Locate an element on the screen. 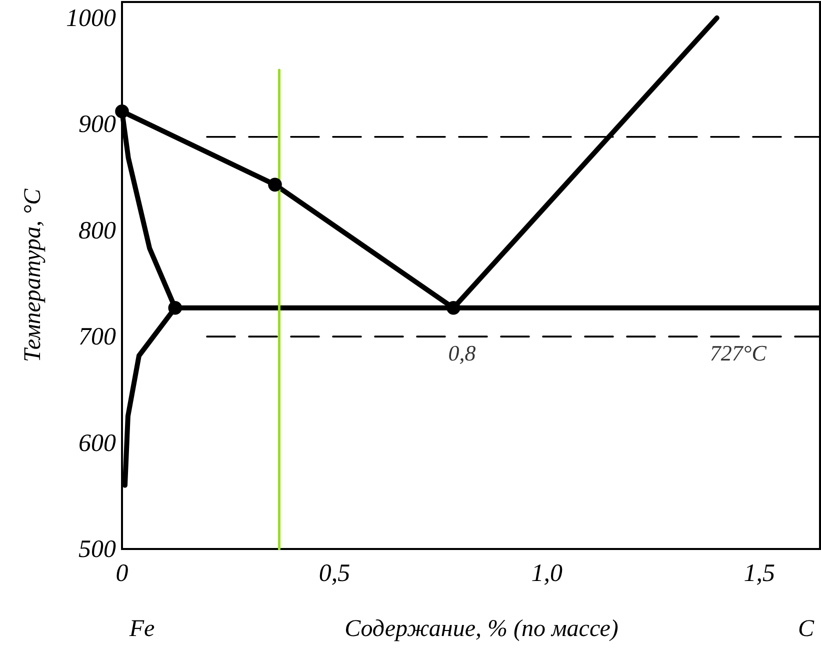 This screenshot has width=821, height=650. y-tick-label: 700 is located at coordinates (97, 337).